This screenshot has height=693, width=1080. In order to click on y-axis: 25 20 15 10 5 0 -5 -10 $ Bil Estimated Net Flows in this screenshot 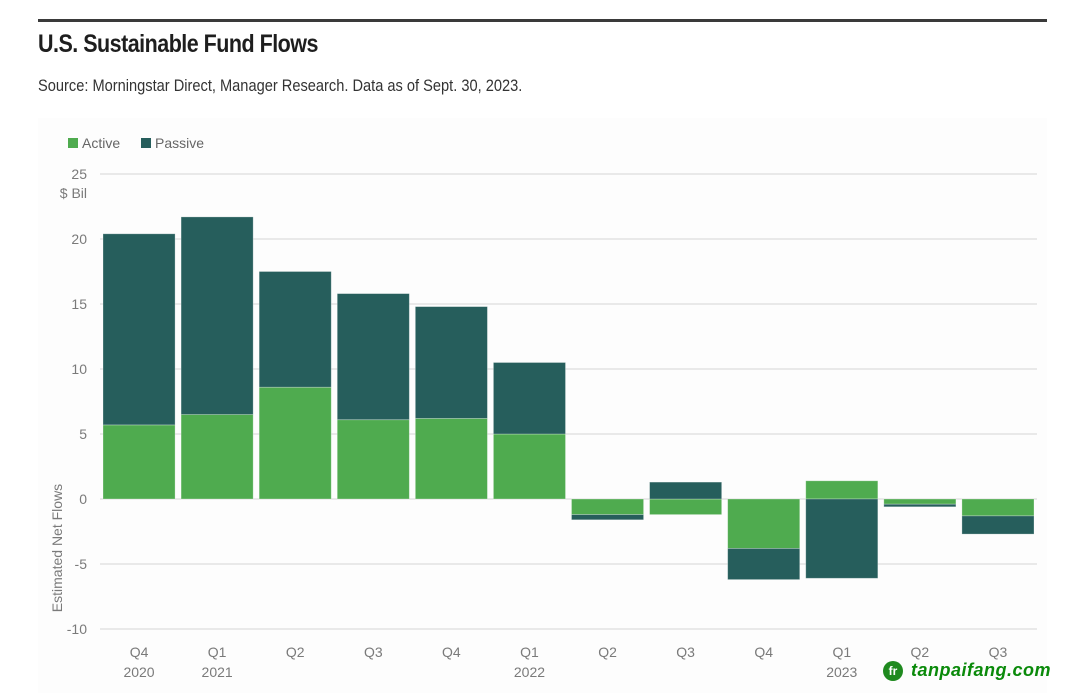, I will do `click(68, 401)`.